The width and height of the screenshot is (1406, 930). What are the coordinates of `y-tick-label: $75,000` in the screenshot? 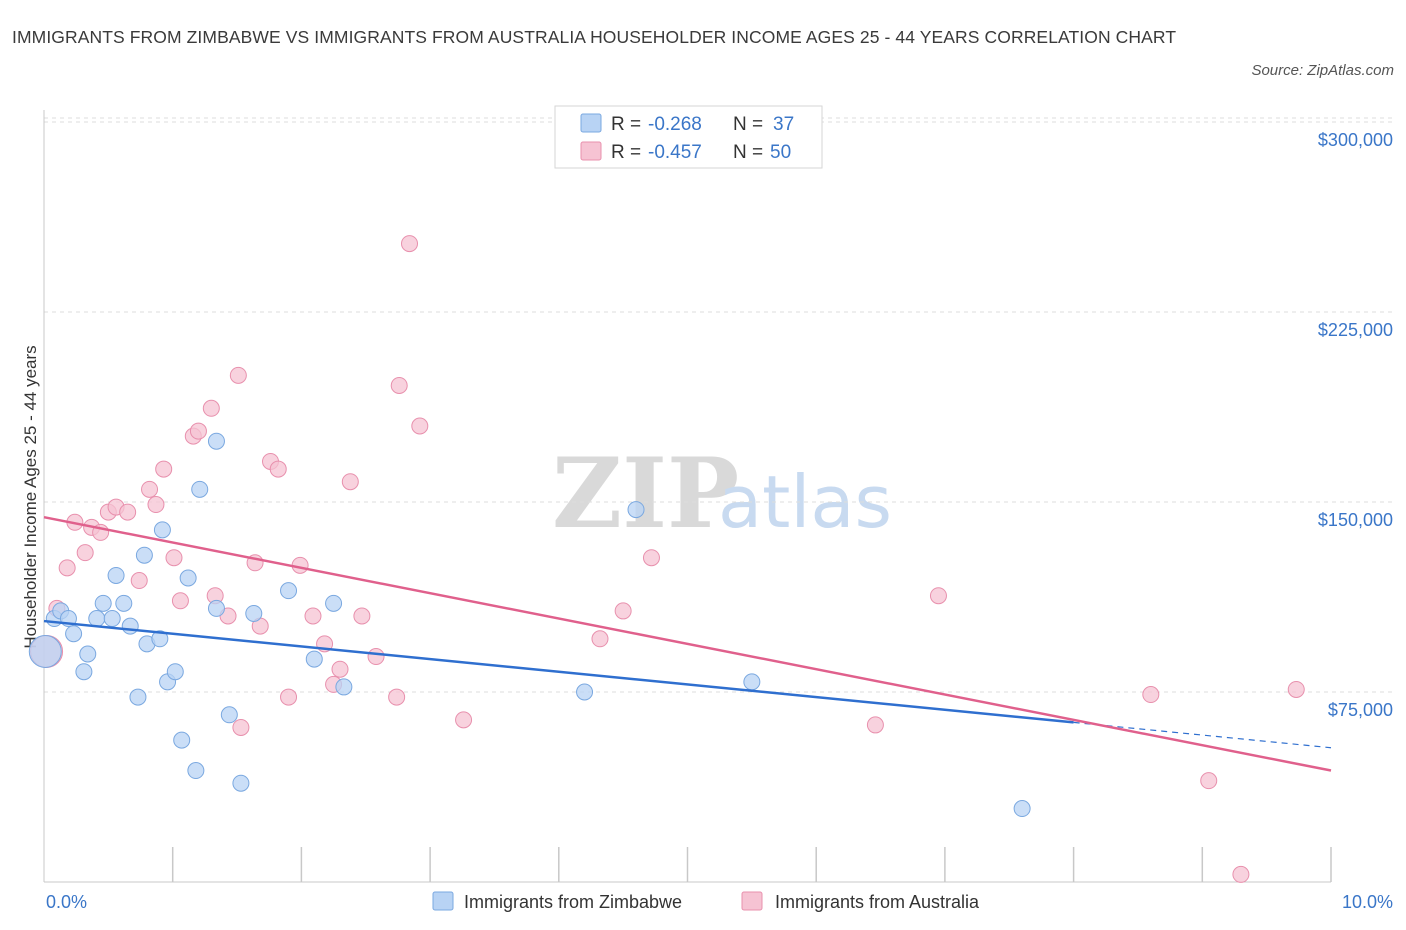 It's located at (1360, 710).